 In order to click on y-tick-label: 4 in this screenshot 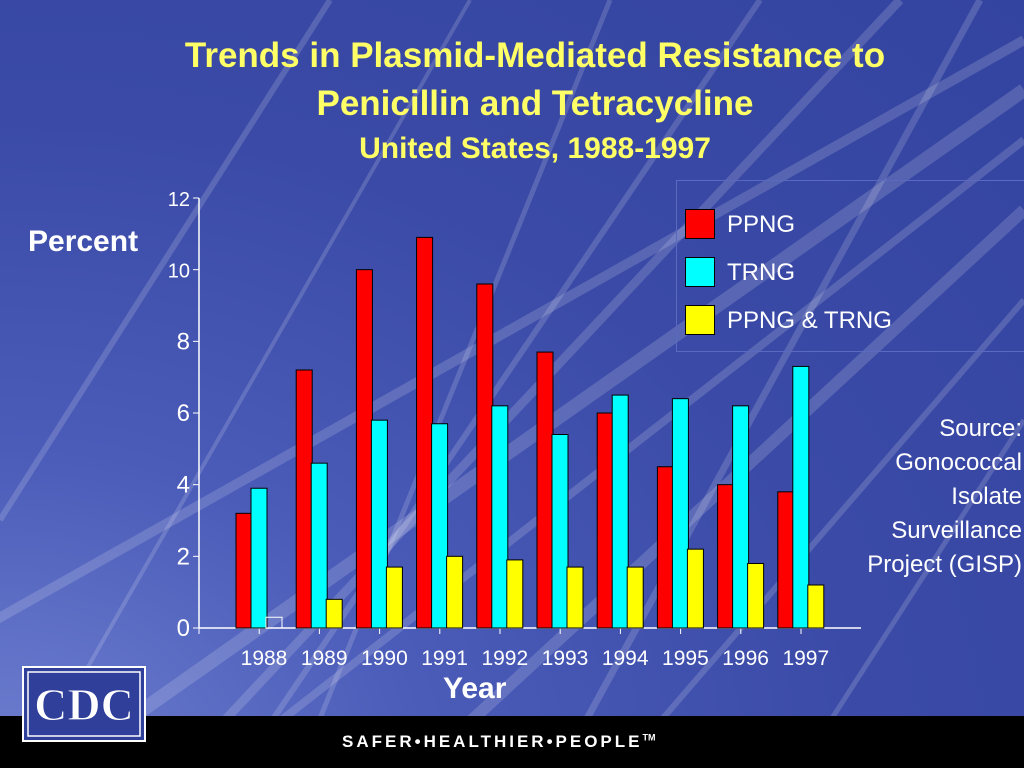, I will do `click(183, 485)`.